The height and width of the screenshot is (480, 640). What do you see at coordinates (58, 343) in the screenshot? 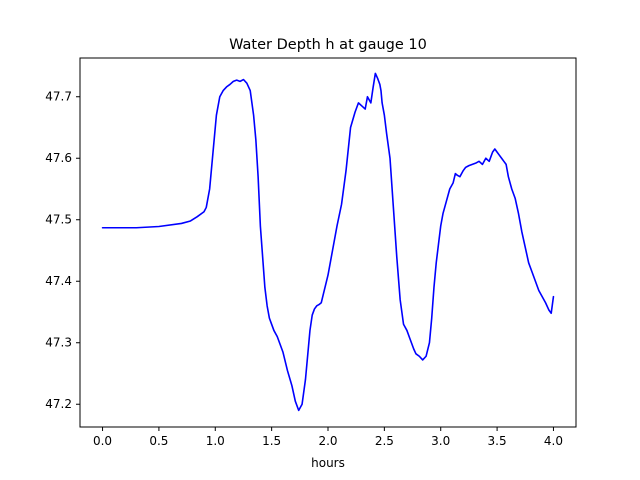
I see `y-tick-label: 47.3` at bounding box center [58, 343].